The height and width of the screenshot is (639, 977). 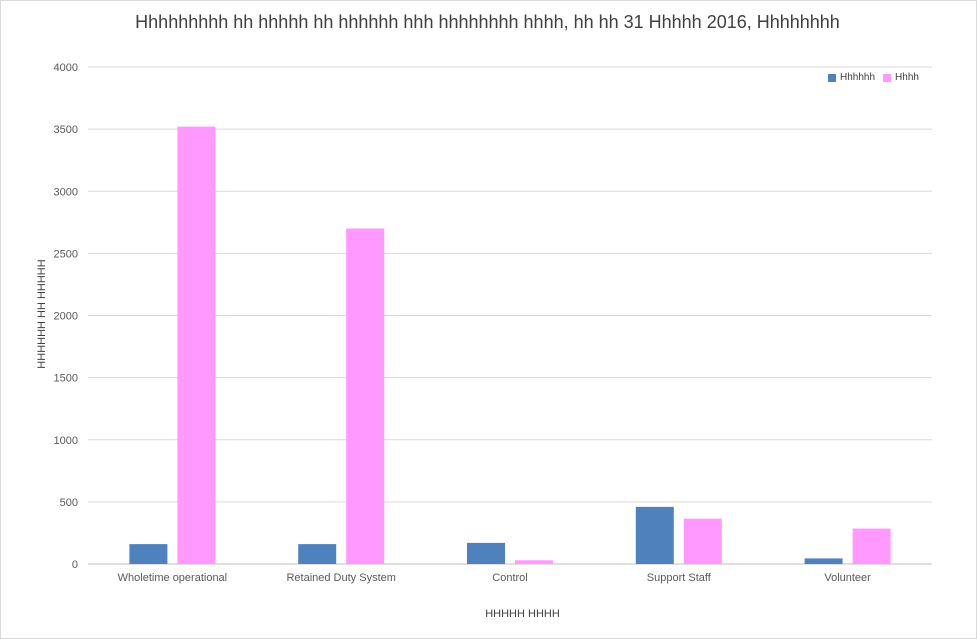 What do you see at coordinates (66, 192) in the screenshot?
I see `y-tick-label: 3000` at bounding box center [66, 192].